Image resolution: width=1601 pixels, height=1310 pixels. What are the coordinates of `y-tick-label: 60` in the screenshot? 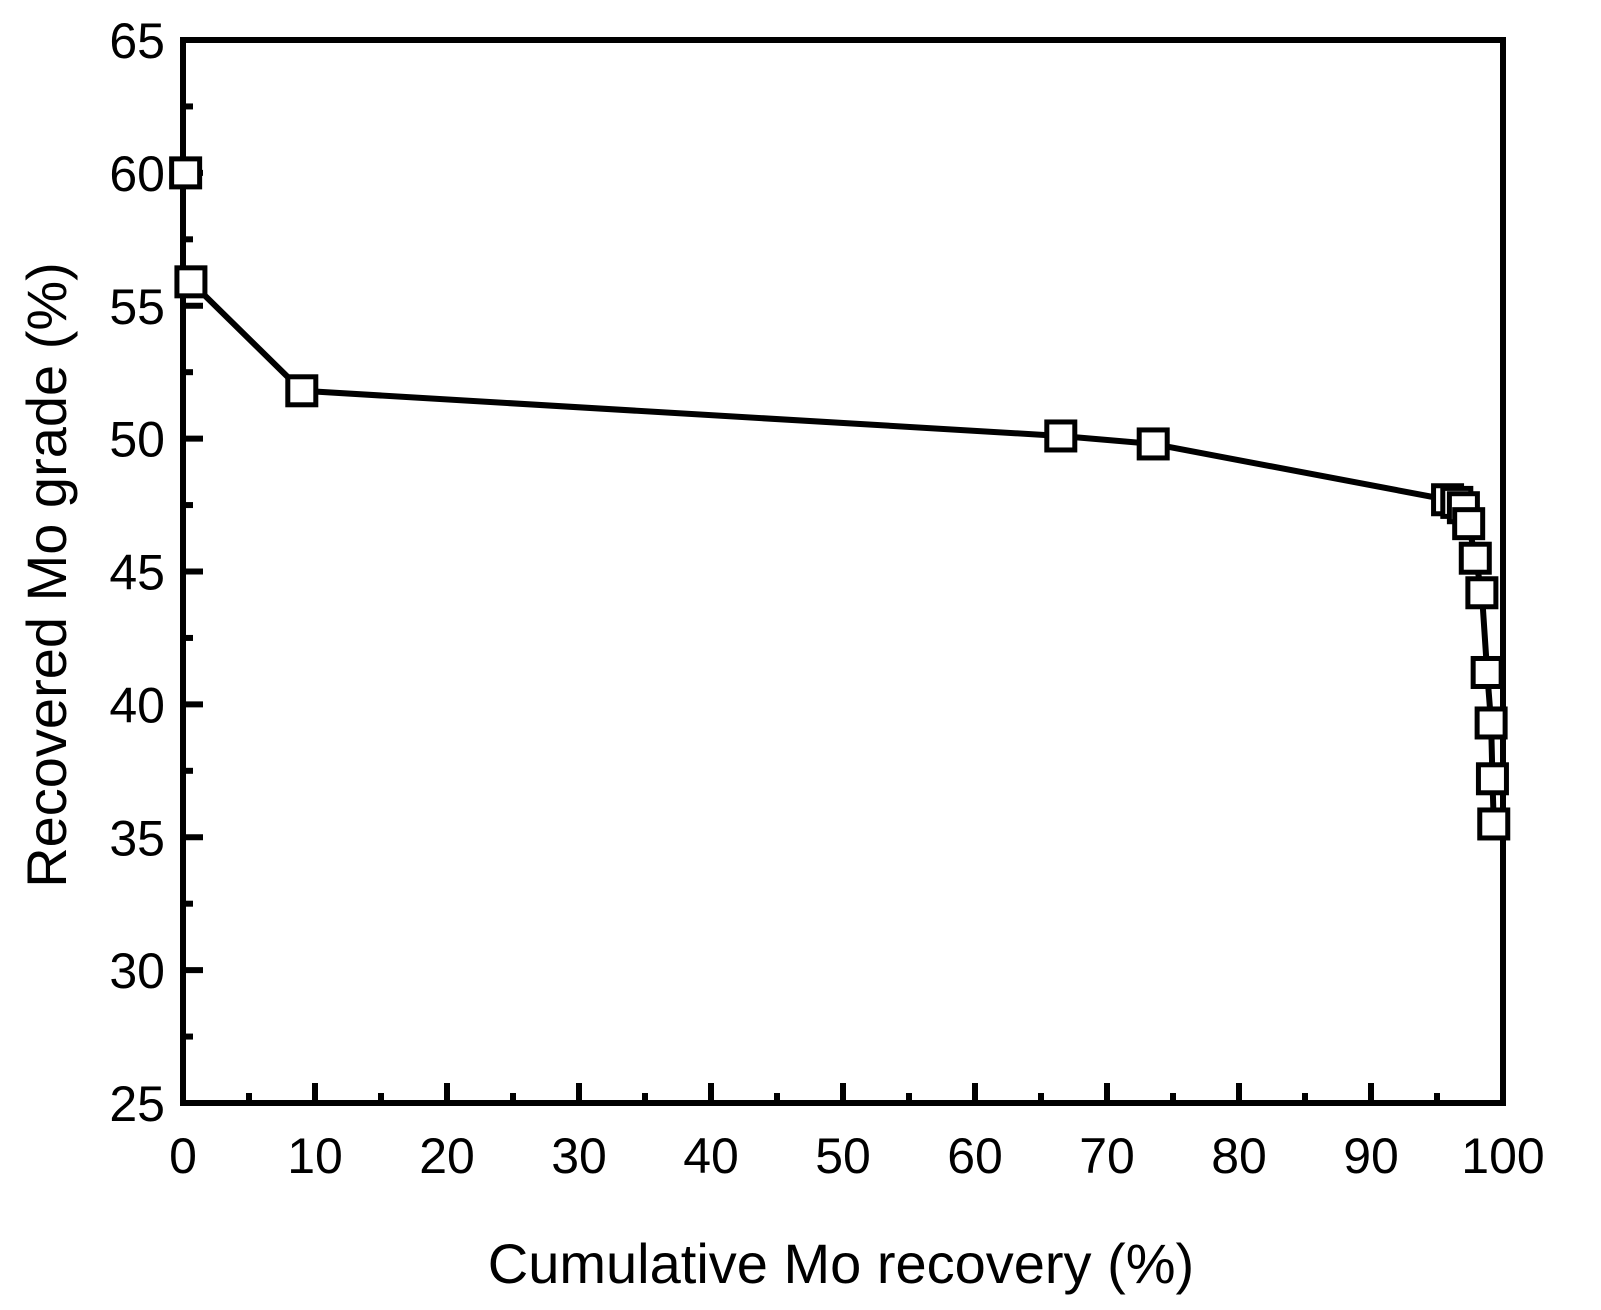 It's located at (137, 174).